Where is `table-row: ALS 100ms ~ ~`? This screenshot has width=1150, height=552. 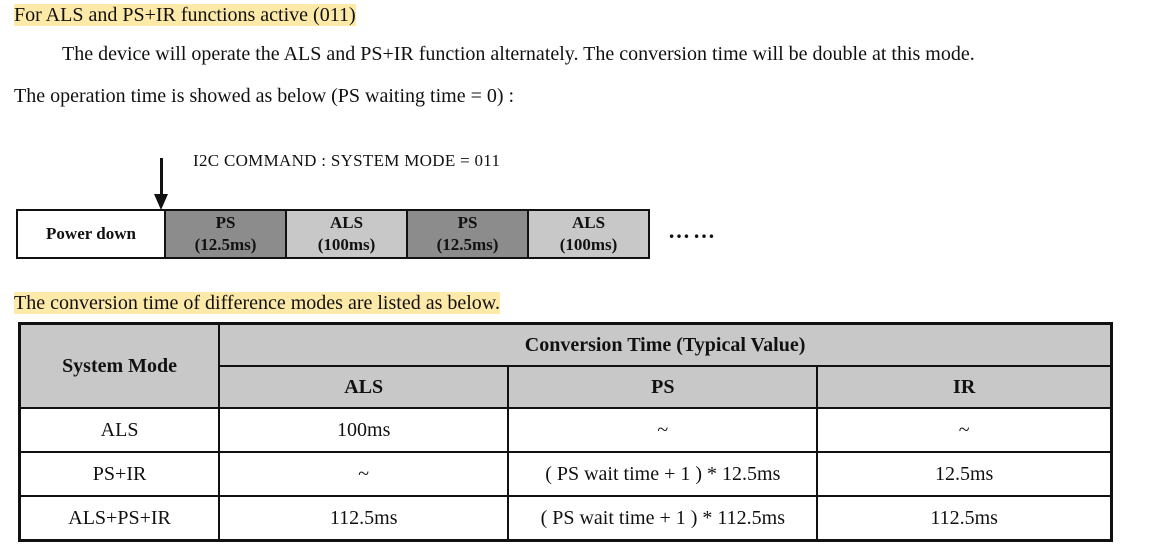
table-row: ALS 100ms ~ ~ is located at coordinates (565, 430).